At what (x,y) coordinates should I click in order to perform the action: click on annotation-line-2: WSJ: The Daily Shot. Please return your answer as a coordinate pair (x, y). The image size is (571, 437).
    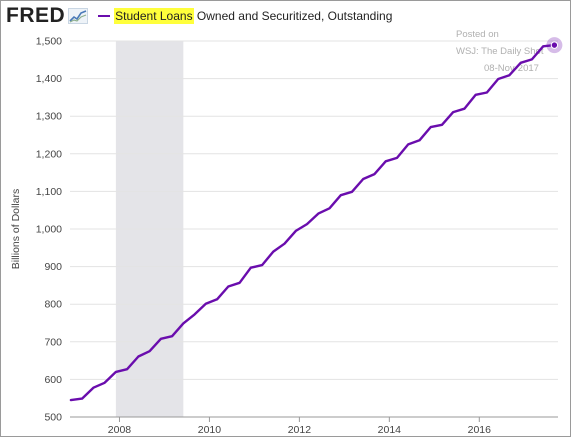
    Looking at the image, I should click on (500, 51).